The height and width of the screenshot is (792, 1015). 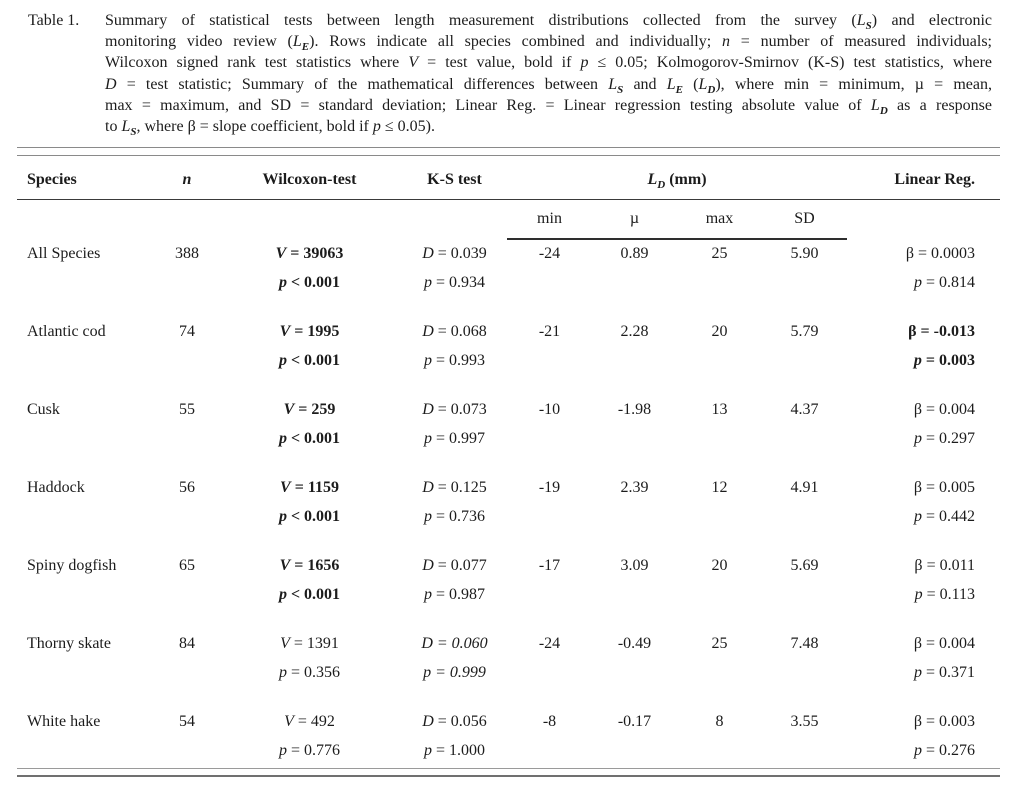 I want to click on species-cell: All Species, so click(x=64, y=253).